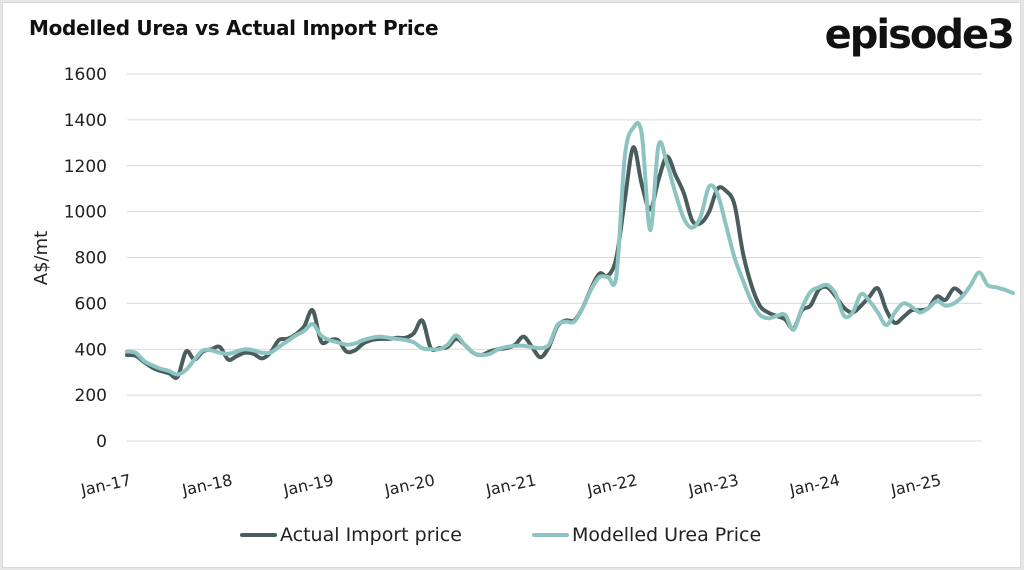 The height and width of the screenshot is (570, 1024). I want to click on y-tick-label: 1600, so click(85, 75).